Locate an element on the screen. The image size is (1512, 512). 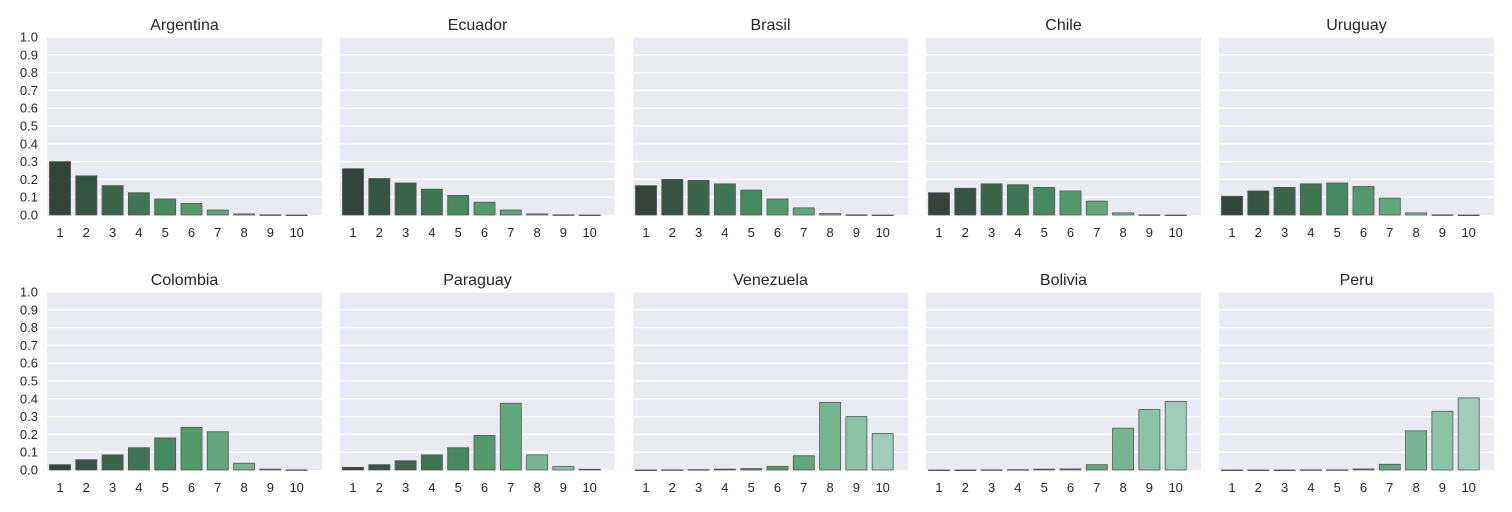
panel-brasil: Brasil 1 2 3 4 5 6 7 8 9 10 is located at coordinates (770, 128).